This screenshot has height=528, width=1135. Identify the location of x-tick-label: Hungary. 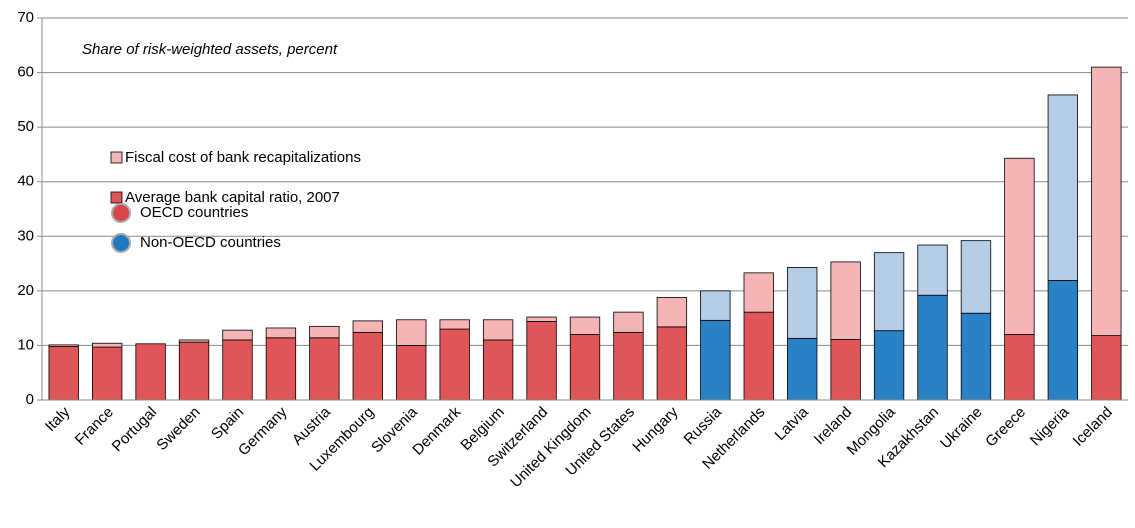
(655, 429).